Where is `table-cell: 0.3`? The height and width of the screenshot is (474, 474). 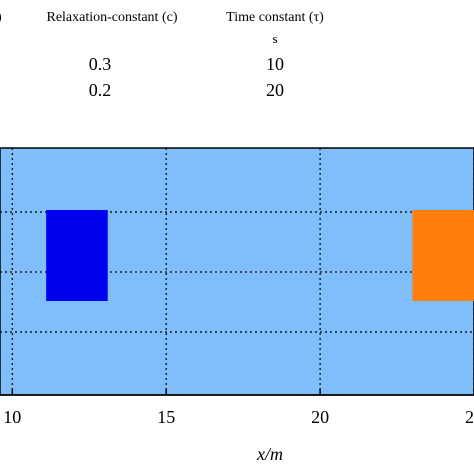 table-cell: 0.3 is located at coordinates (100, 64).